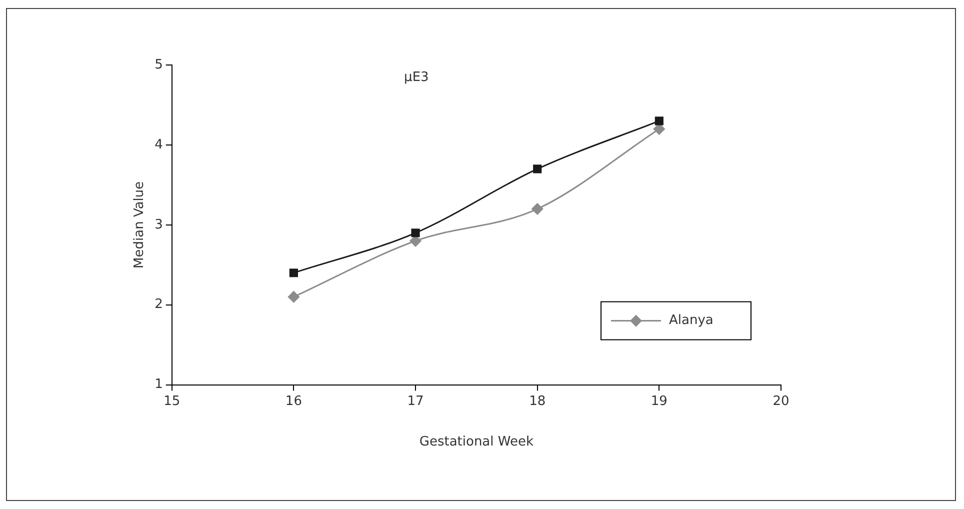 Image resolution: width=964 pixels, height=509 pixels. Describe the element at coordinates (158, 384) in the screenshot. I see `y-tick-label: 1` at that location.